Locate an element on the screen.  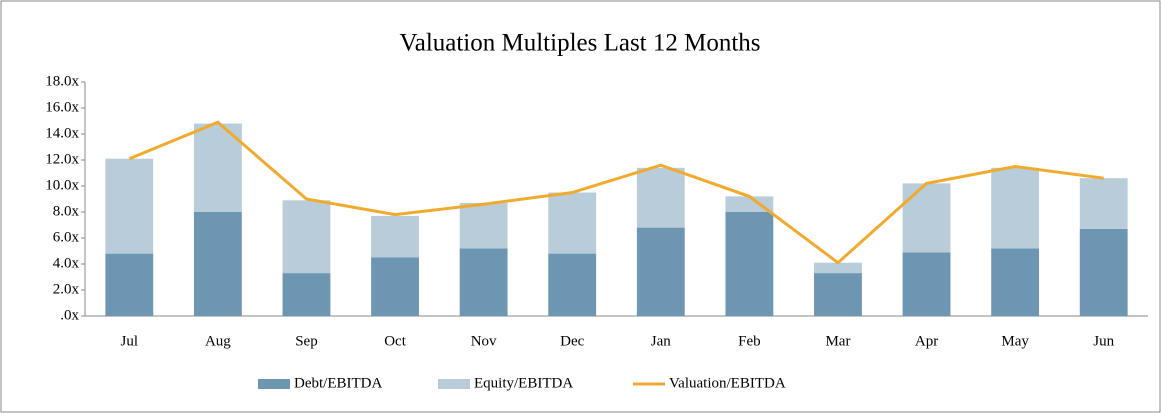
x-tick-label: Aug is located at coordinates (218, 341).